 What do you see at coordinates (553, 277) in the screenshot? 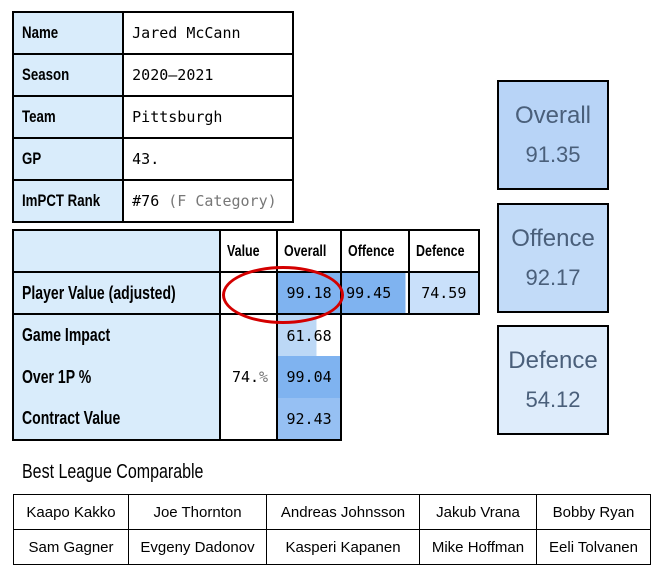
I see `score-value: 92.17` at bounding box center [553, 277].